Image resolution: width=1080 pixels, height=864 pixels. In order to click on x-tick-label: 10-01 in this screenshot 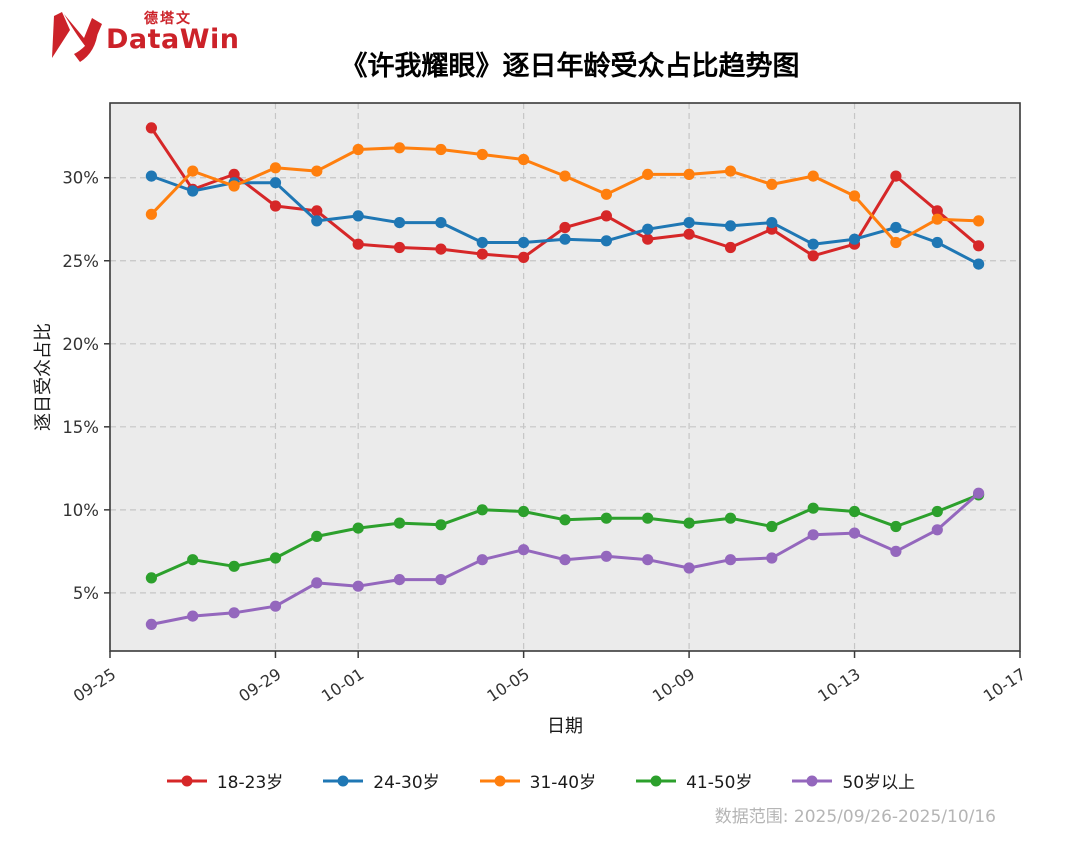, I will do `click(342, 684)`.